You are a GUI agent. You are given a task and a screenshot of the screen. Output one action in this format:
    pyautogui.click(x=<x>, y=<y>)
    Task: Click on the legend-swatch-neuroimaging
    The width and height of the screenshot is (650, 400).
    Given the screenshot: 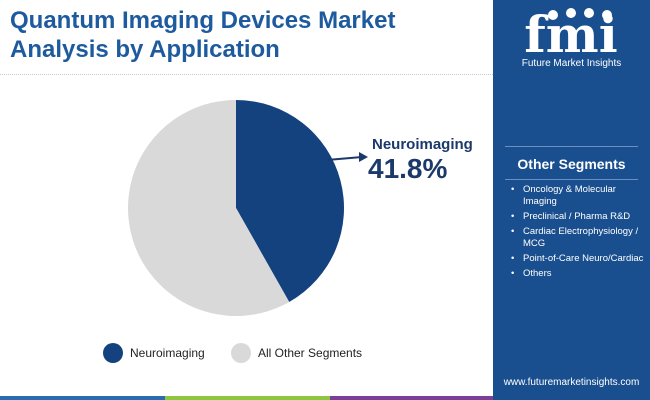 What is the action you would take?
    pyautogui.click(x=113, y=353)
    